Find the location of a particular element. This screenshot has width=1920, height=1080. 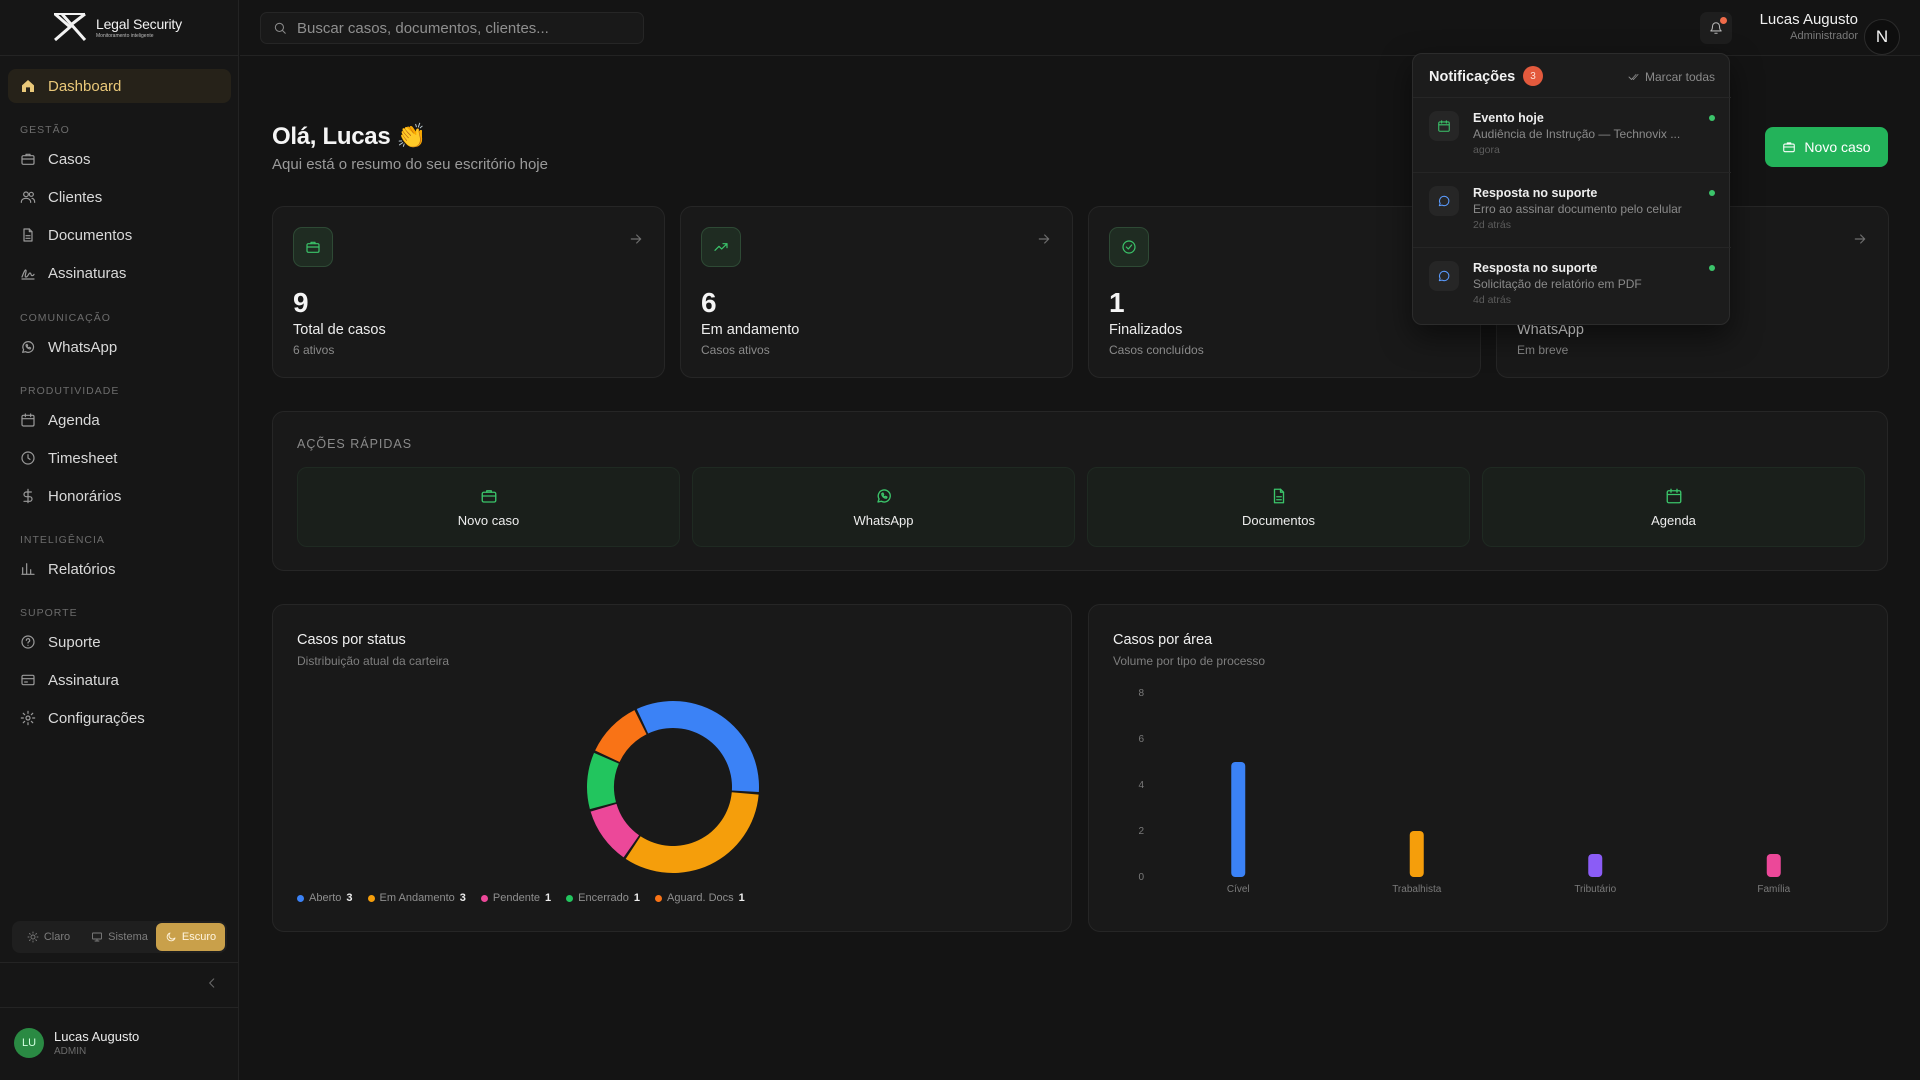

stat-label: Finalizados is located at coordinates (1146, 330).